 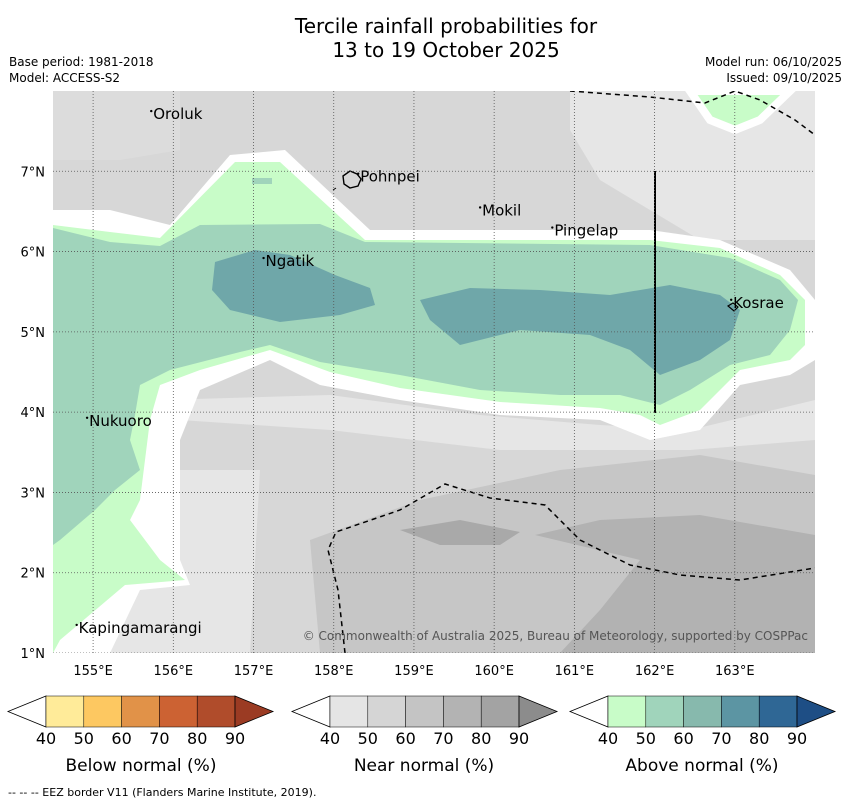 I want to click on lat-tick-label: 3°N, so click(x=33, y=493).